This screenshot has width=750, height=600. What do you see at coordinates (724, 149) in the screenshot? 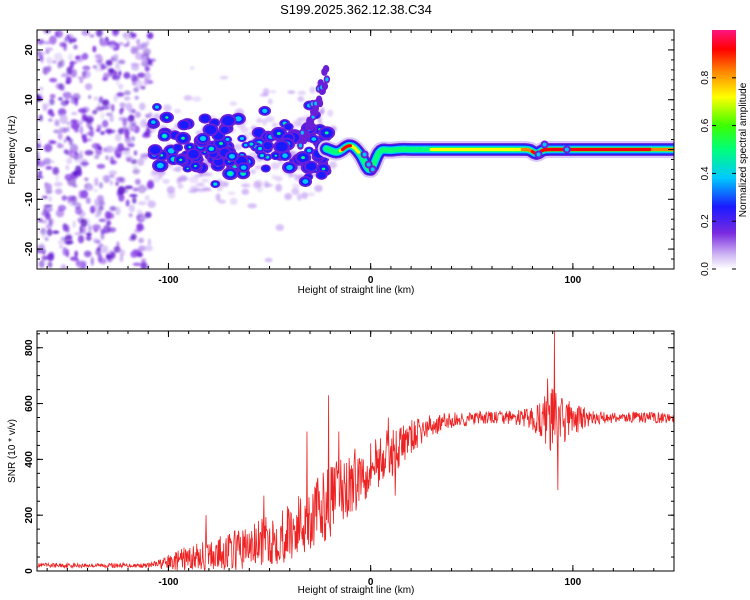
I see `colorbar-gradient` at bounding box center [724, 149].